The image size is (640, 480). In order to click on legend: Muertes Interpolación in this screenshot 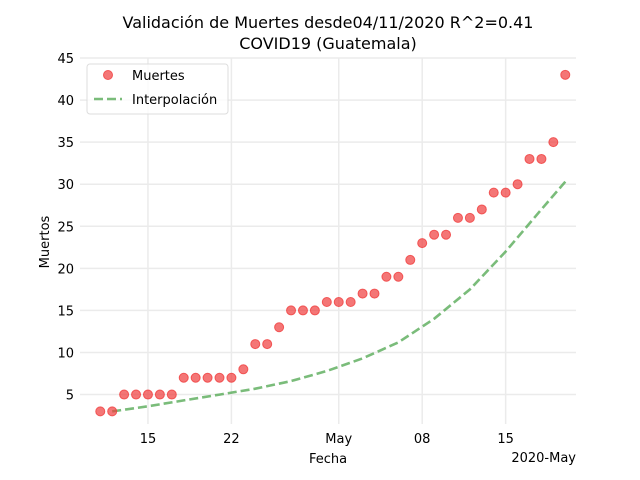, I will do `click(157, 89)`.